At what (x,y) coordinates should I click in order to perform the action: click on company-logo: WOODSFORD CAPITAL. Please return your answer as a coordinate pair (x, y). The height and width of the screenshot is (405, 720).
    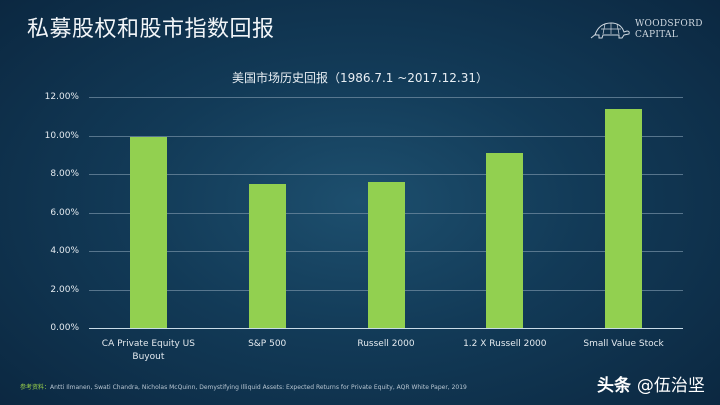
    Looking at the image, I should click on (646, 30).